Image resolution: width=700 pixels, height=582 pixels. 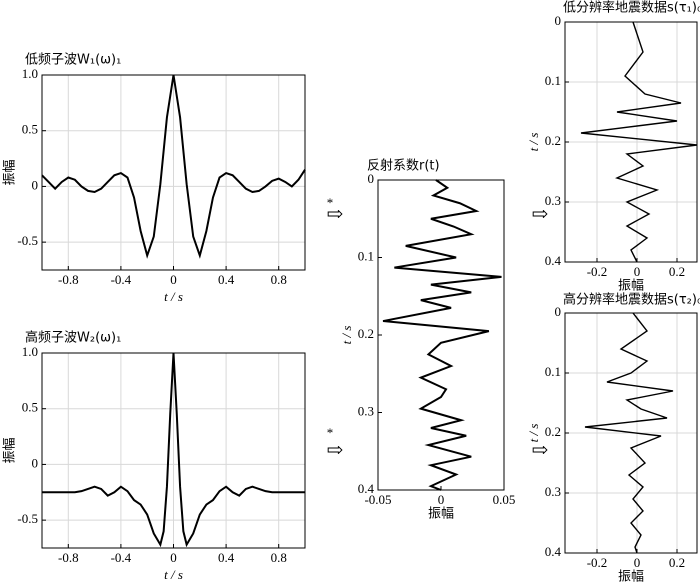 I want to click on x-tick-label: 0.05, so click(x=504, y=499).